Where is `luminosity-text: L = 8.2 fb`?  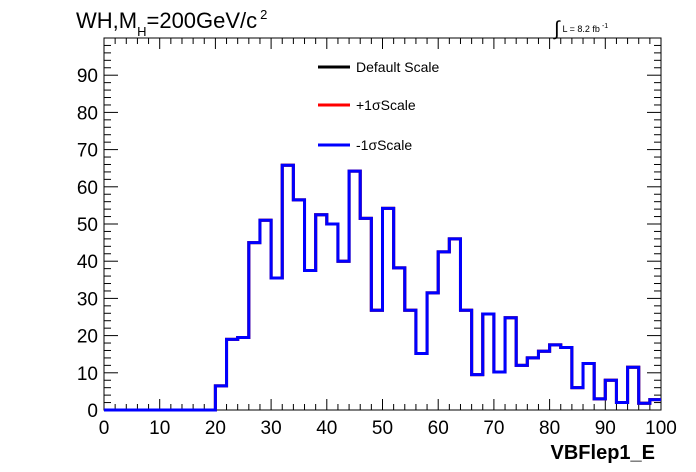
luminosity-text: L = 8.2 fb is located at coordinates (580, 29).